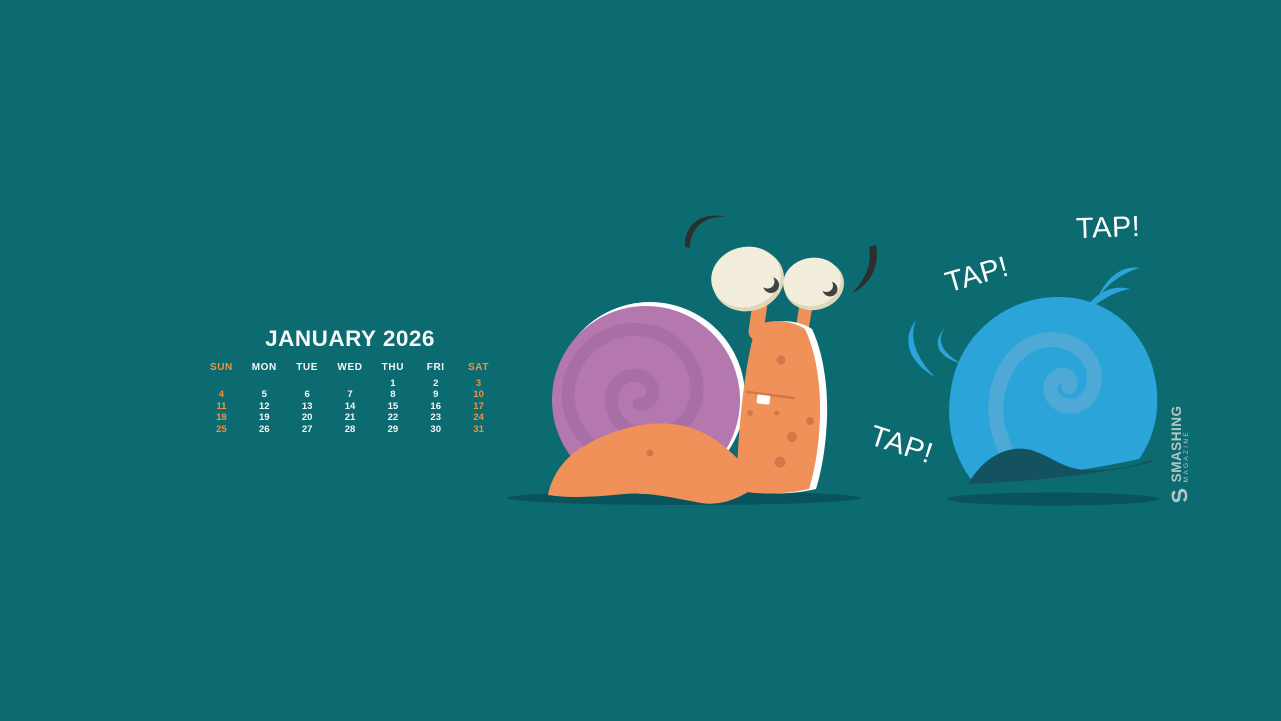  Describe the element at coordinates (393, 367) in the screenshot. I see `day-header-thu: THU` at that location.